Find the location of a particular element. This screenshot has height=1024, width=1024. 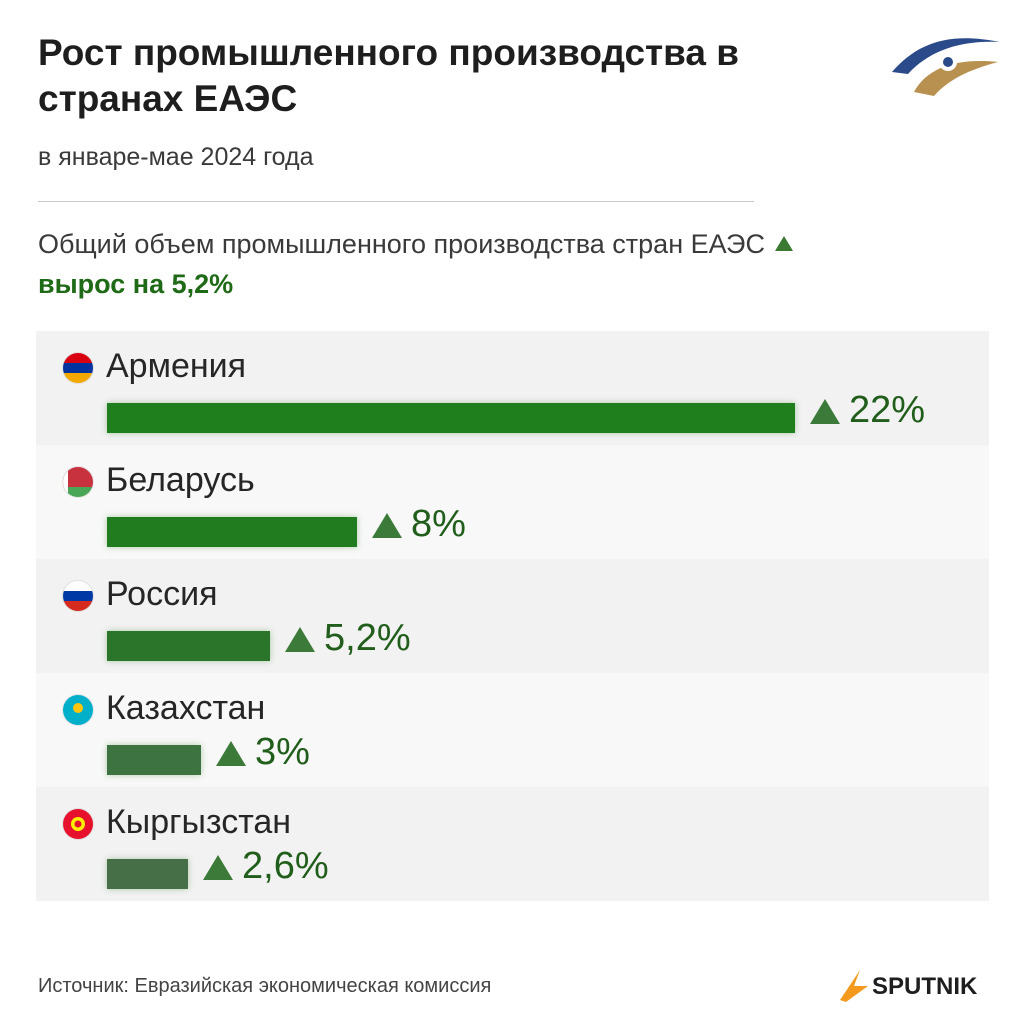

value-label: 22% is located at coordinates (867, 410).